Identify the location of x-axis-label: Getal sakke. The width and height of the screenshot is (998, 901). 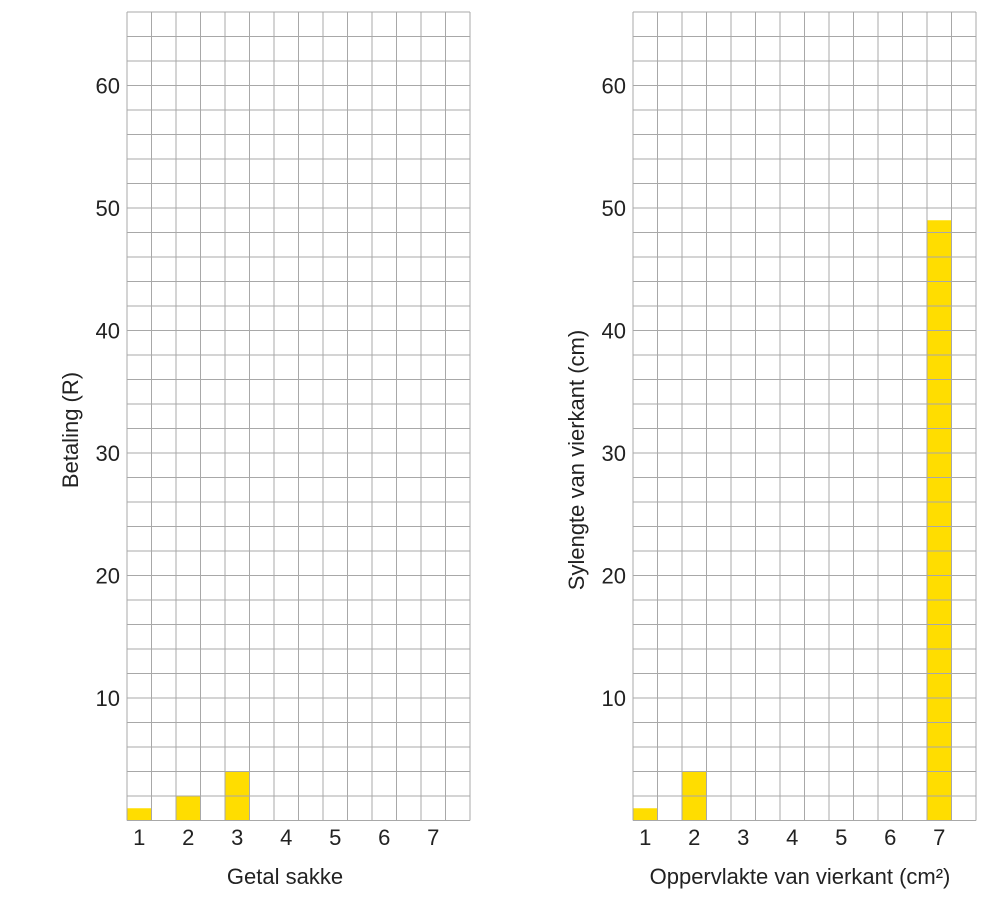
(285, 876).